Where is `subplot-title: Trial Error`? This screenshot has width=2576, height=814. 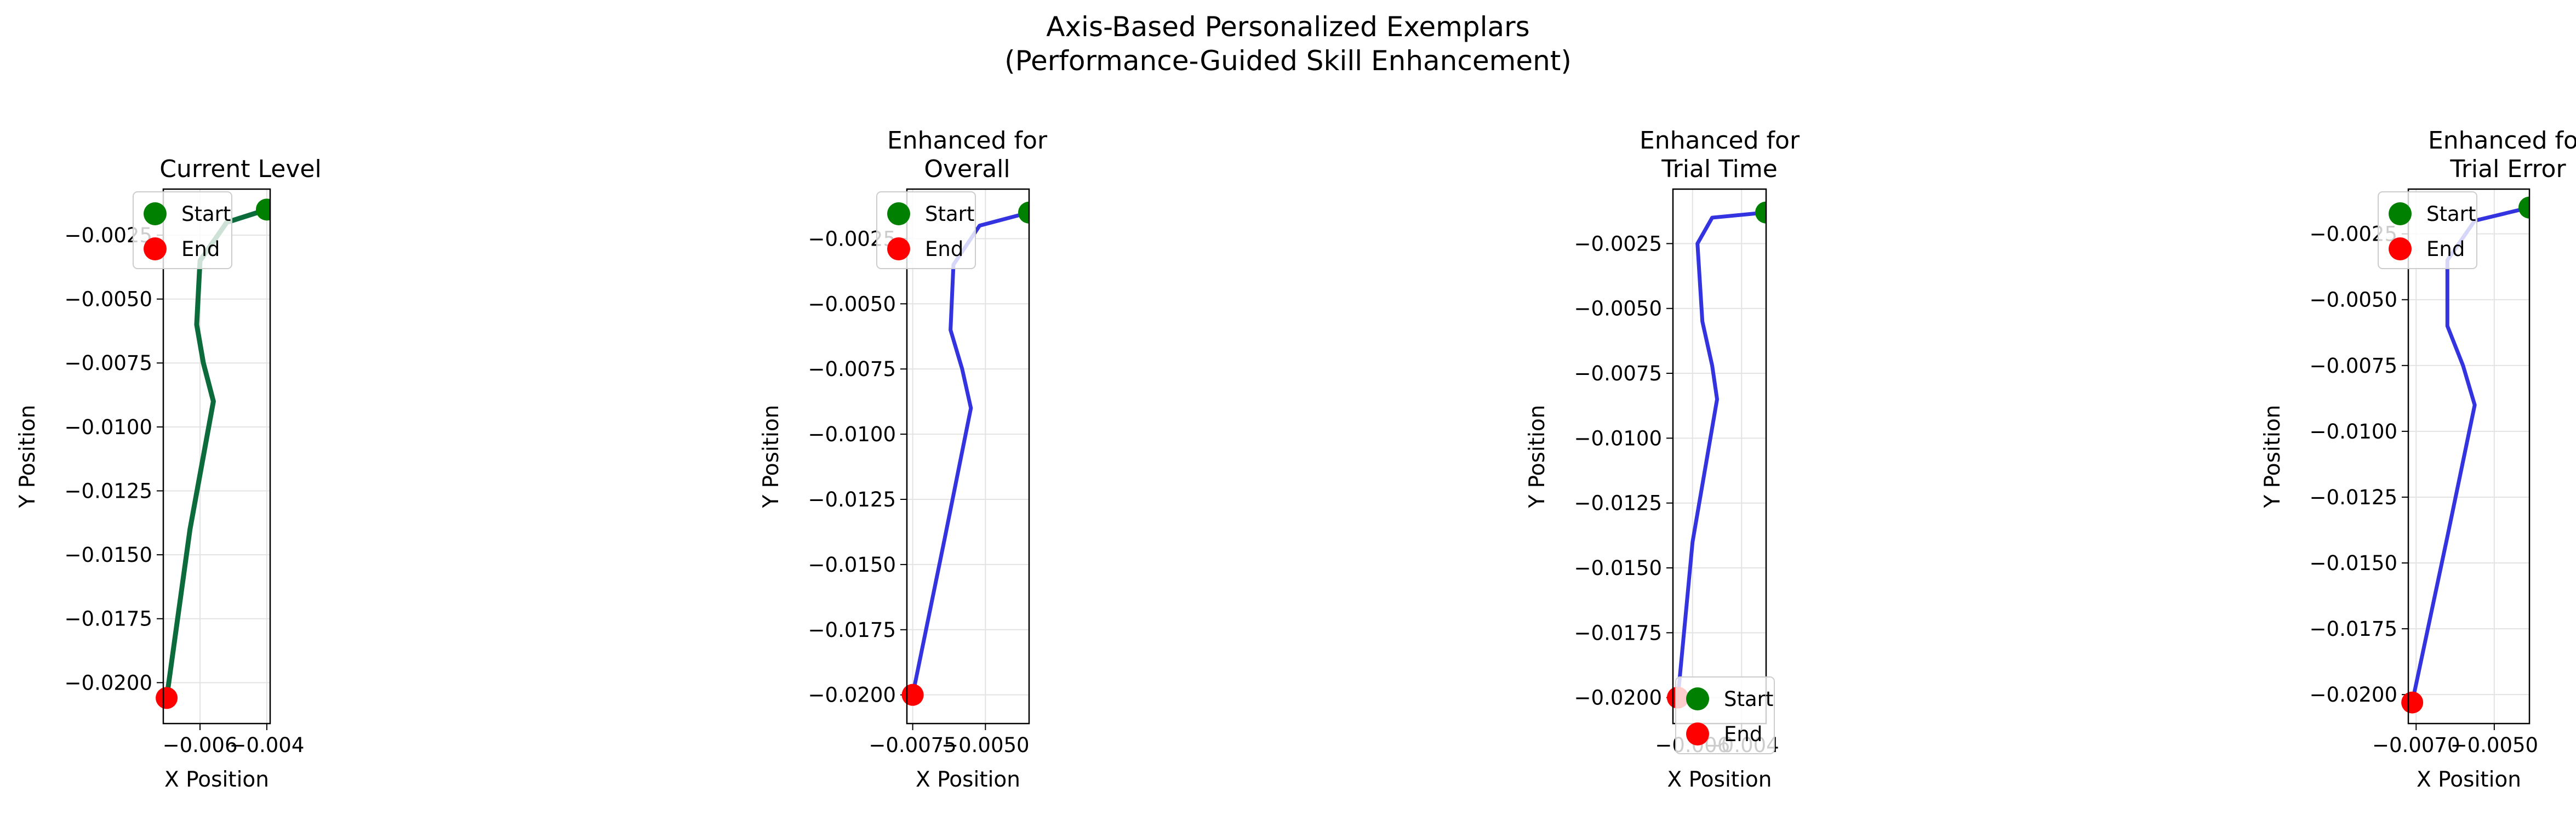 subplot-title: Trial Error is located at coordinates (2507, 169).